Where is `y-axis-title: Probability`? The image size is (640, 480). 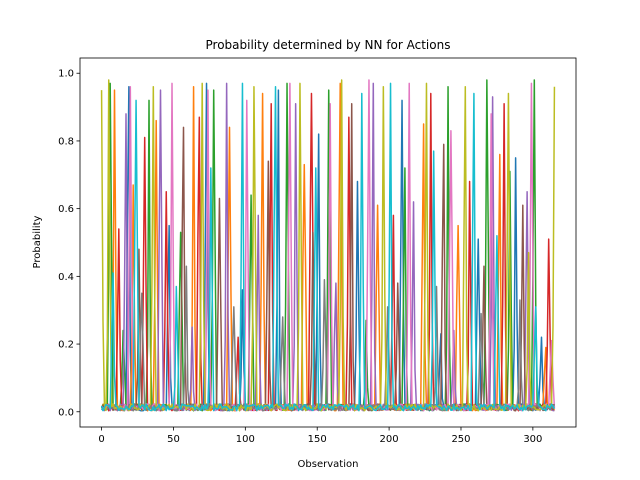 y-axis-title: Probability is located at coordinates (37, 241).